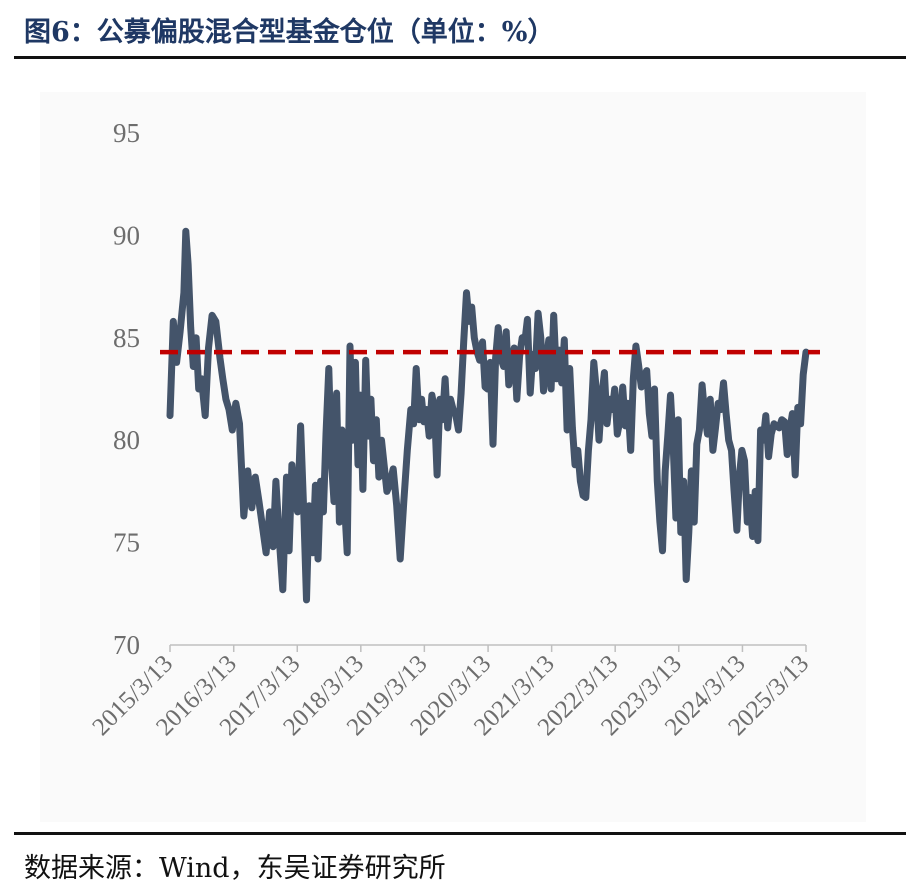  Describe the element at coordinates (235, 868) in the screenshot. I see `source-note: 数据来源：Wind，东吴证券研究所` at that location.